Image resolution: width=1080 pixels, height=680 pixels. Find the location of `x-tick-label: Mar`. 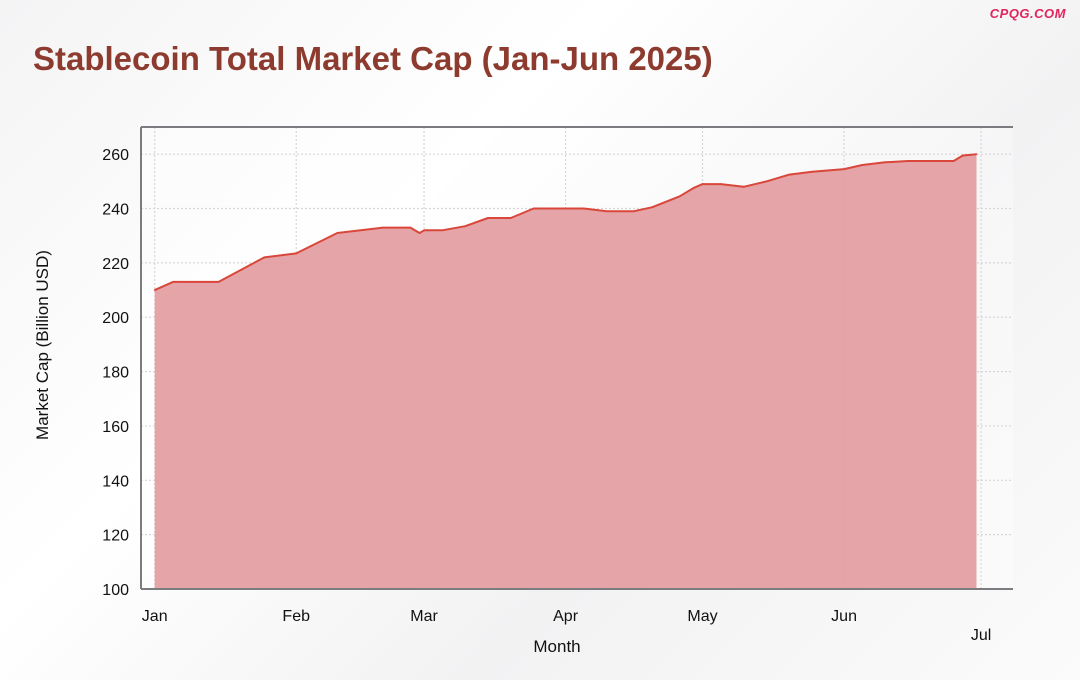

x-tick-label: Mar is located at coordinates (424, 616).